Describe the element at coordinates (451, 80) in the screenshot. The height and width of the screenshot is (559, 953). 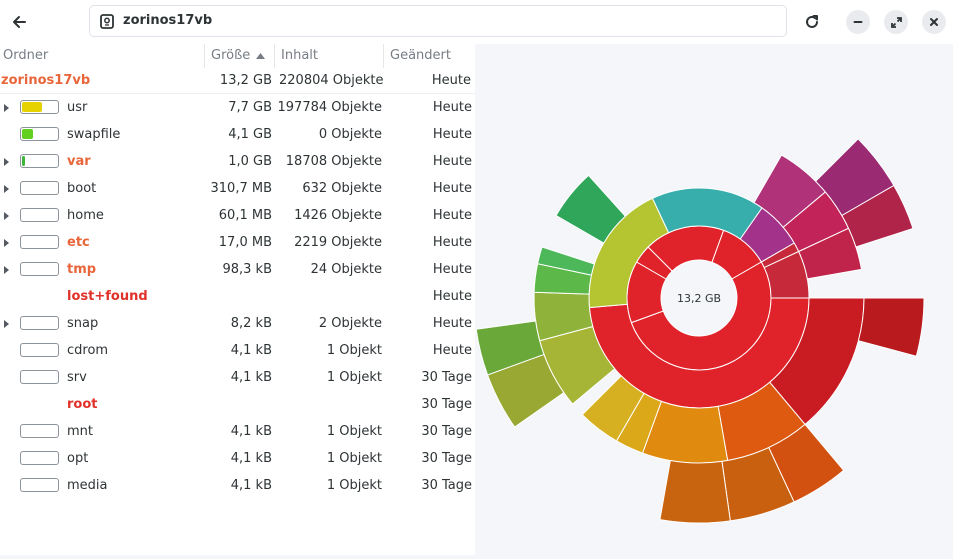
I see `root-modified: Heute` at that location.